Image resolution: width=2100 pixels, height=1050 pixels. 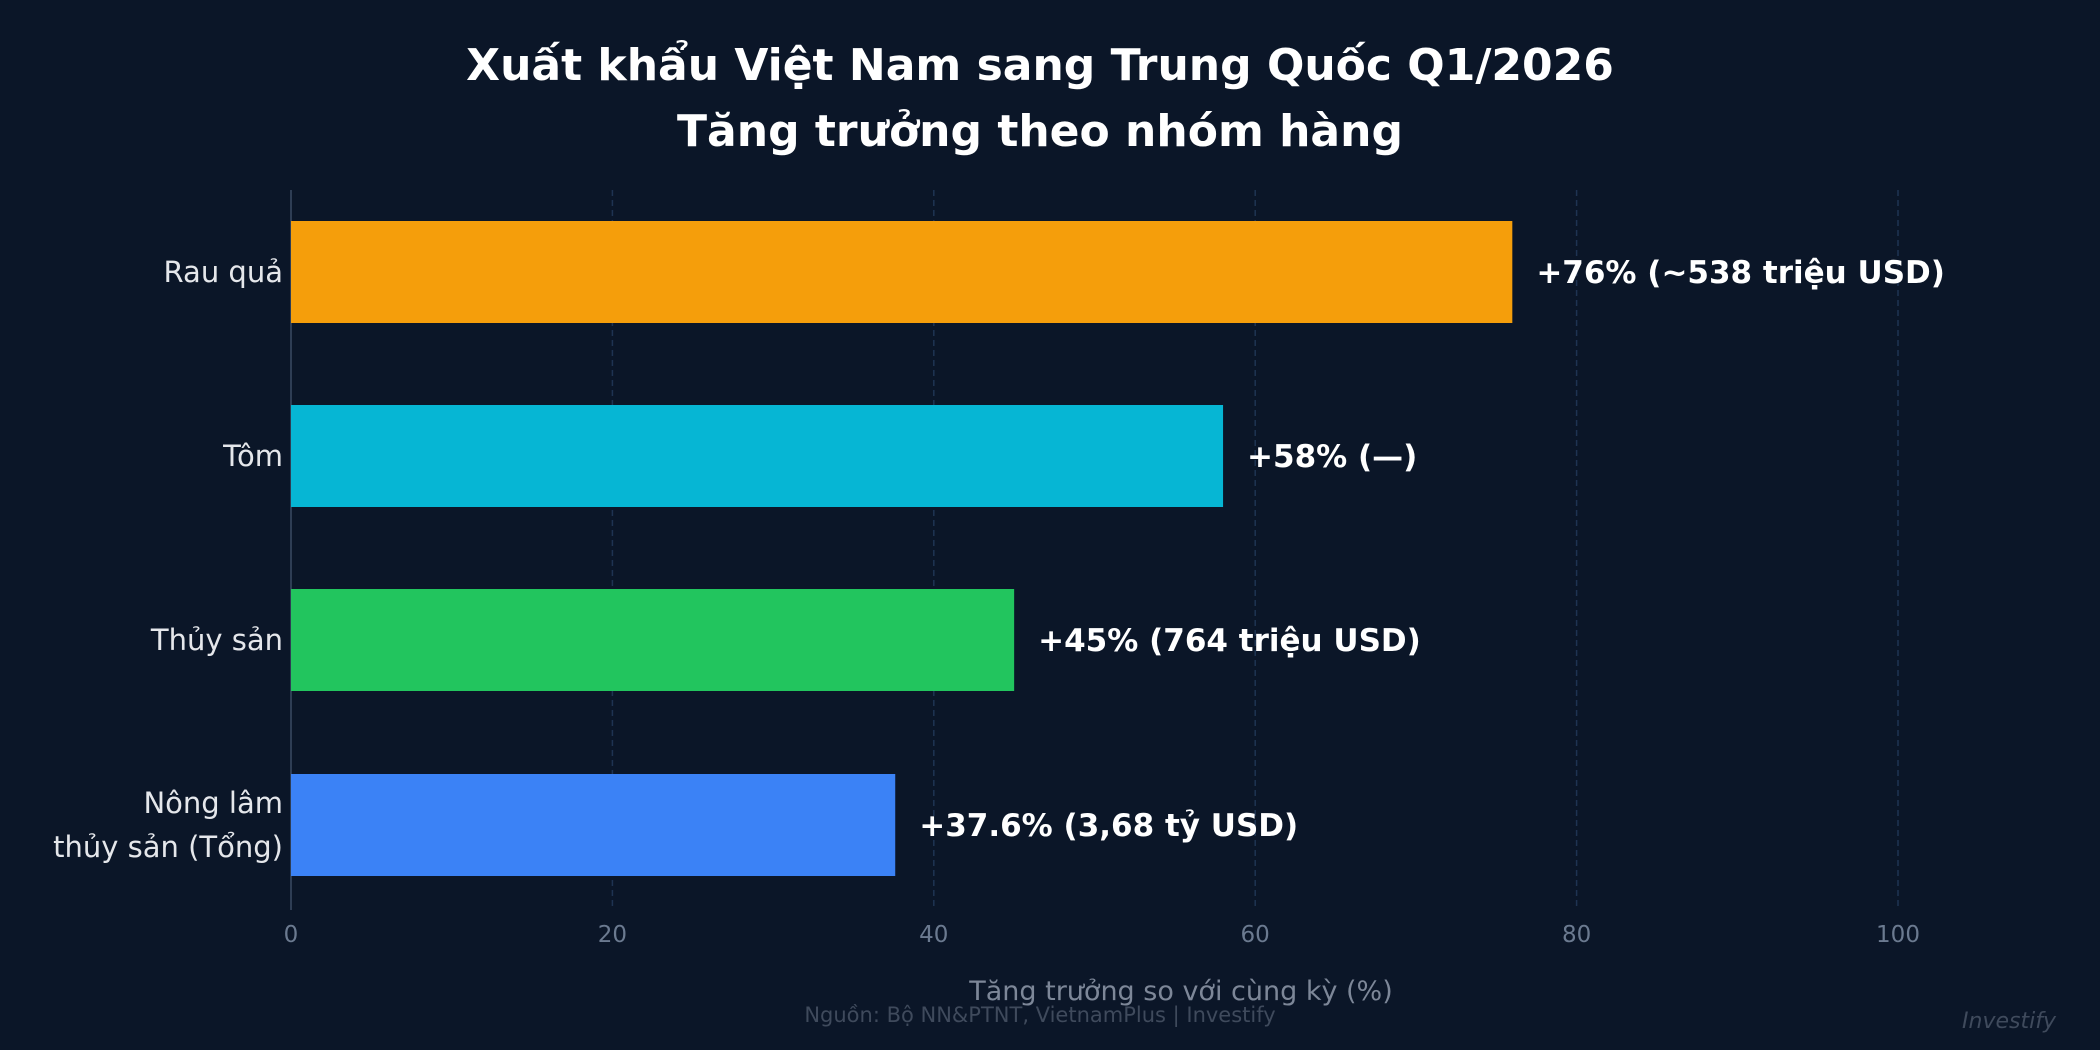 What do you see at coordinates (612, 935) in the screenshot?
I see `x-tick-label: 20` at bounding box center [612, 935].